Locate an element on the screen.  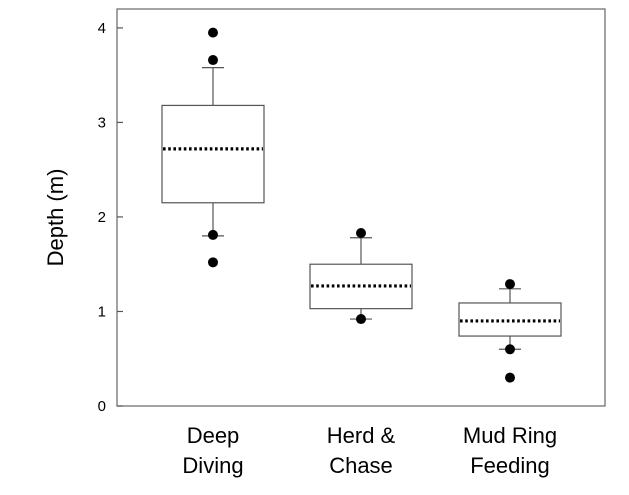
y-tick-label: 0 is located at coordinates (102, 406).